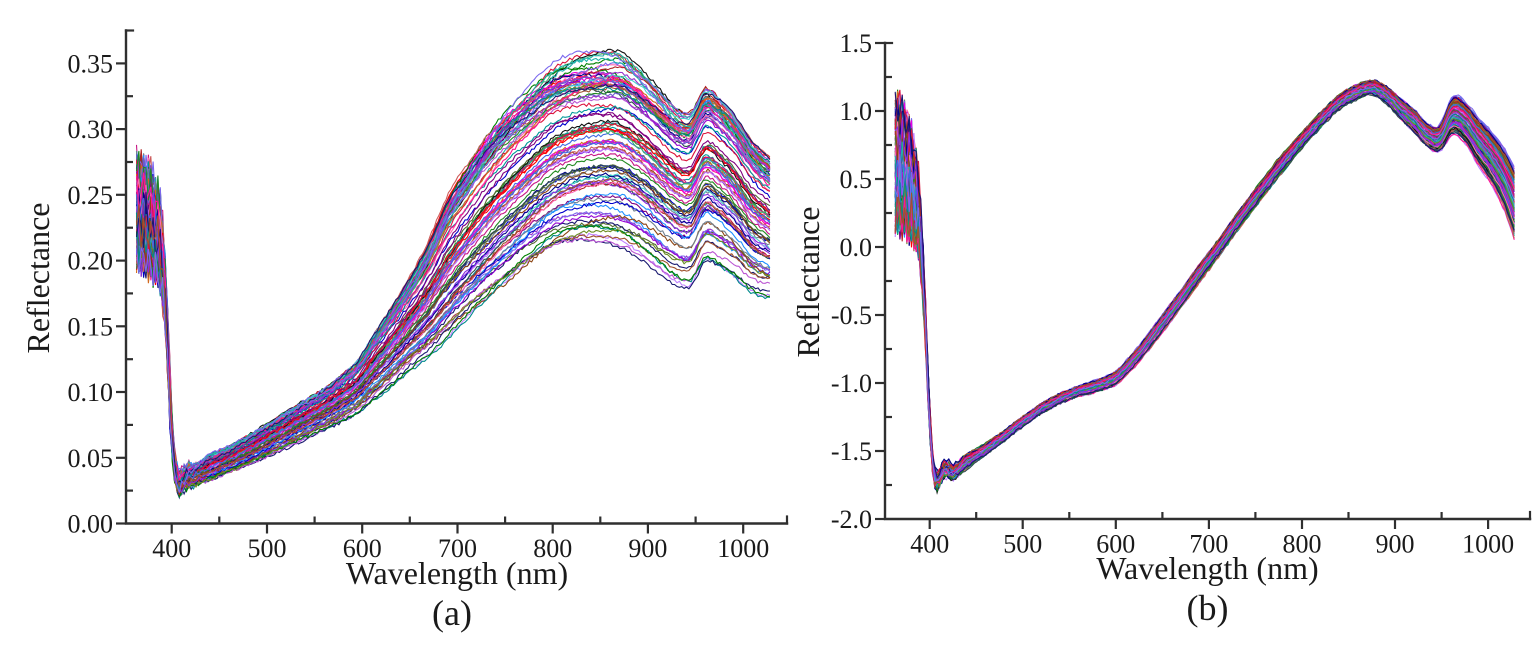 This screenshot has width=1538, height=656. I want to click on y-tick-label: 0.30, so click(91, 129).